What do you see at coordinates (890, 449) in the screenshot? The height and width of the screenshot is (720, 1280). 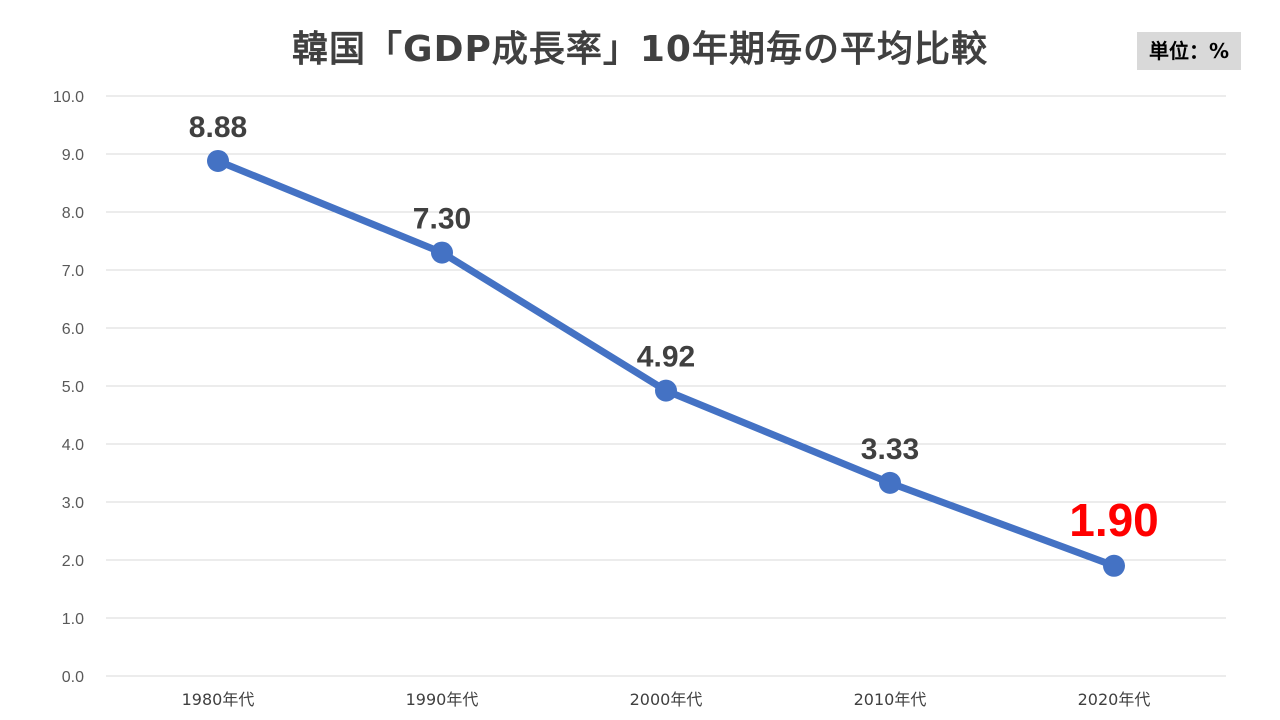 I see `data-label: 3.33` at bounding box center [890, 449].